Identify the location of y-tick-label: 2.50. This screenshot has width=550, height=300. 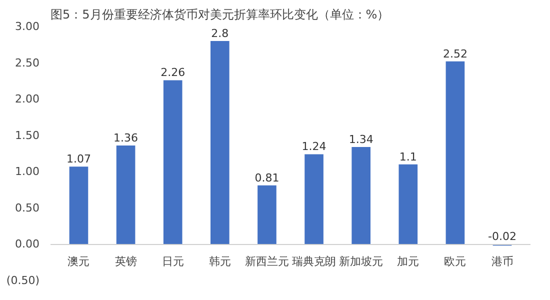
(27, 63).